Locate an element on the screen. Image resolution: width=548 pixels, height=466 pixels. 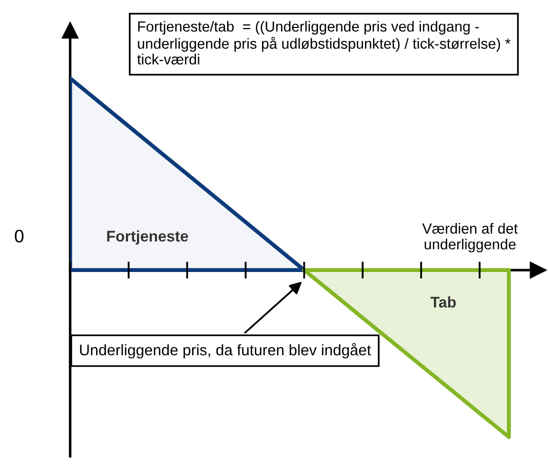
annotation: Fortjeneste is located at coordinates (147, 237).